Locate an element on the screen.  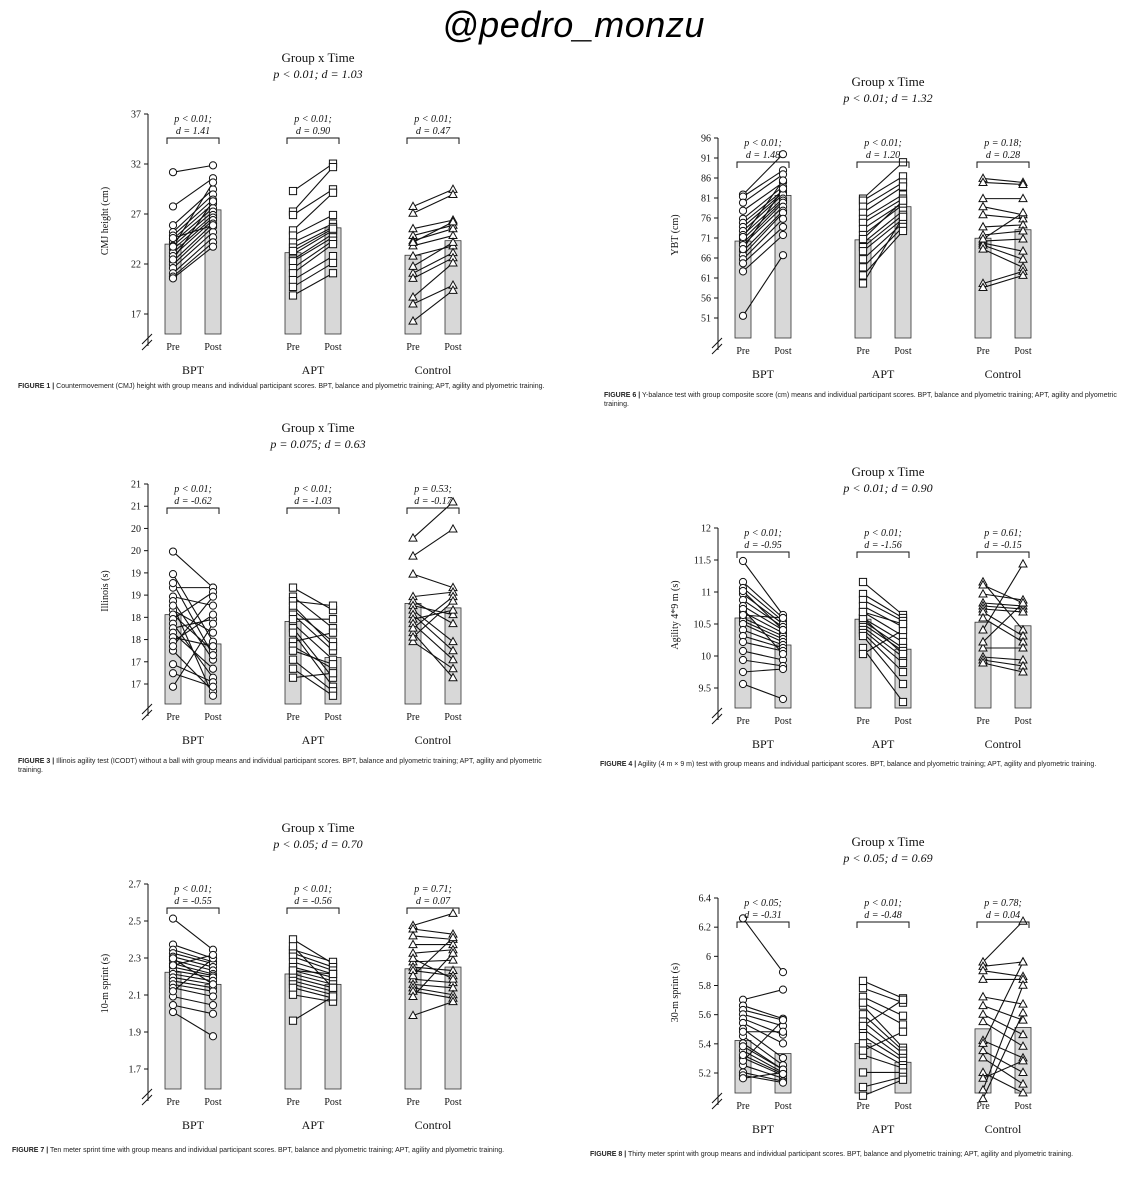
stat-p-value: p < 0.05; is located at coordinates (762, 903).